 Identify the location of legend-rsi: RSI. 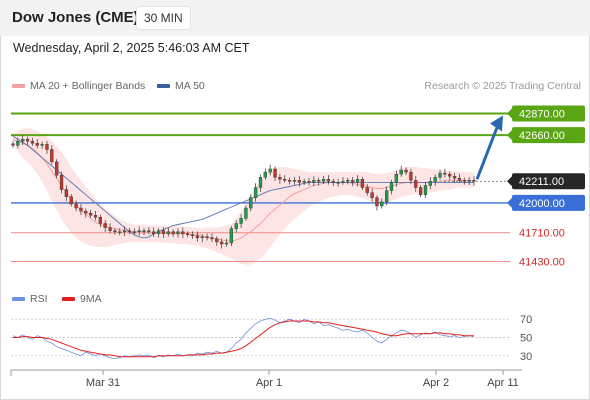
(30, 299).